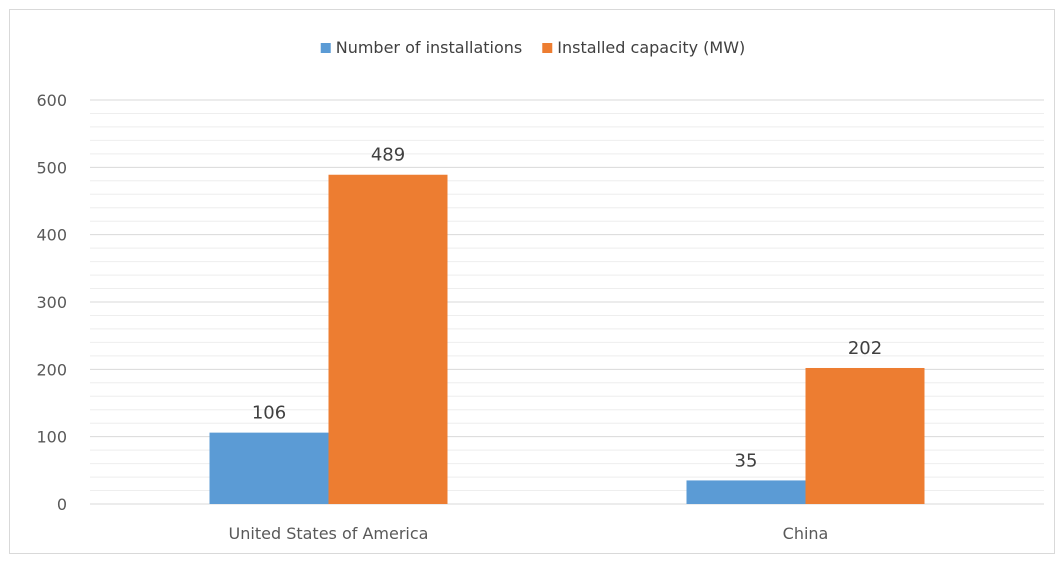 The height and width of the screenshot is (563, 1064). What do you see at coordinates (865, 348) in the screenshot?
I see `data-label: 202` at bounding box center [865, 348].